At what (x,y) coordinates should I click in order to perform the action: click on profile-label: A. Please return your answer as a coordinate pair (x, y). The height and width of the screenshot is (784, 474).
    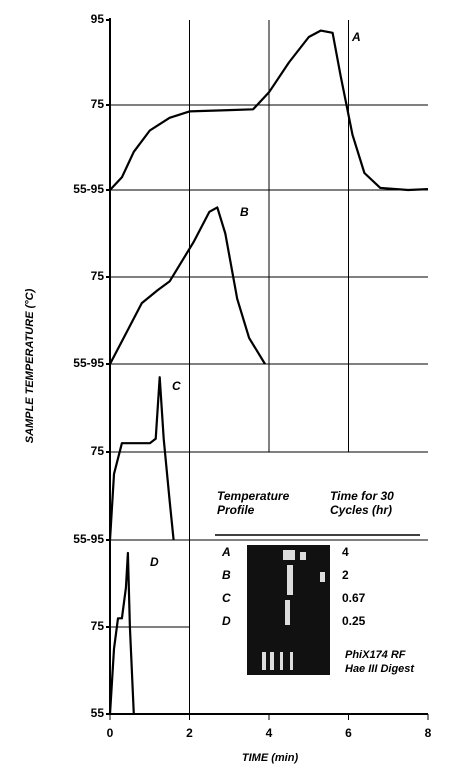
    Looking at the image, I should click on (356, 37).